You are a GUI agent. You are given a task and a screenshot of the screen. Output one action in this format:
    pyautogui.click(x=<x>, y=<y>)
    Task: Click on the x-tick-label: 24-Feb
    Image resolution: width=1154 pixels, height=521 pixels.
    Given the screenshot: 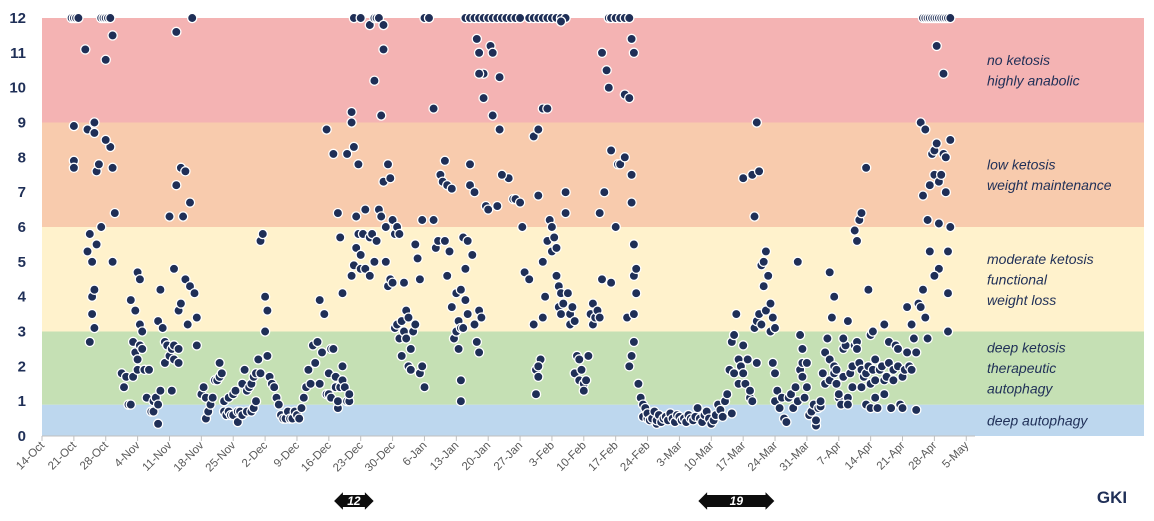 What is the action you would take?
    pyautogui.click(x=635, y=457)
    